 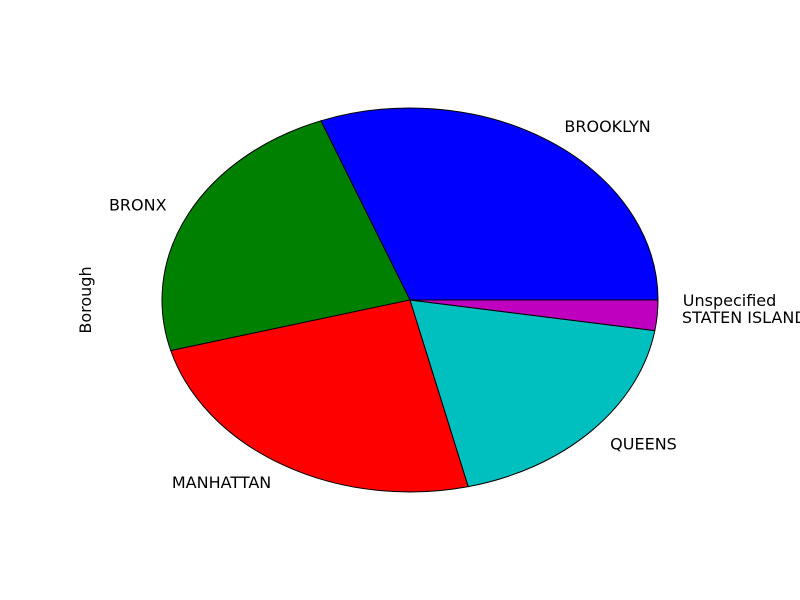 What do you see at coordinates (534, 315) in the screenshot?
I see `pie-slice-staten-island` at bounding box center [534, 315].